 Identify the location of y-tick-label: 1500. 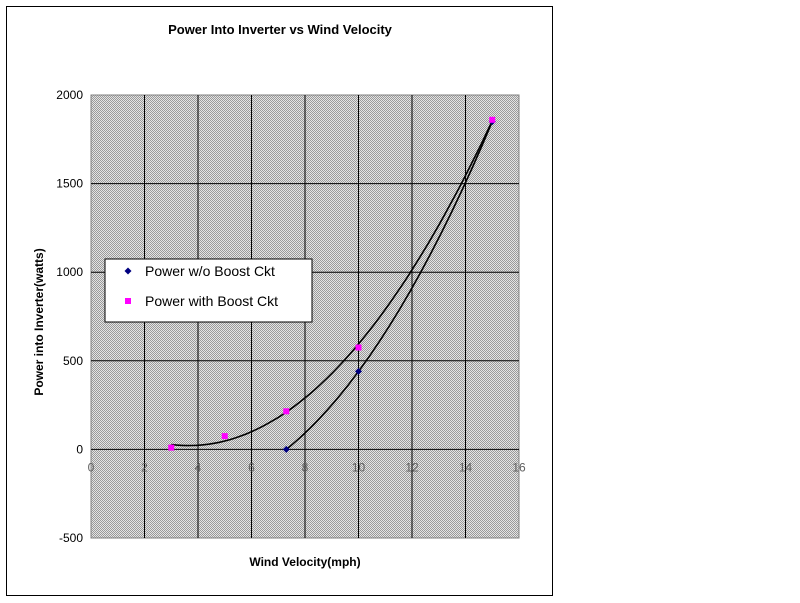
(69, 184).